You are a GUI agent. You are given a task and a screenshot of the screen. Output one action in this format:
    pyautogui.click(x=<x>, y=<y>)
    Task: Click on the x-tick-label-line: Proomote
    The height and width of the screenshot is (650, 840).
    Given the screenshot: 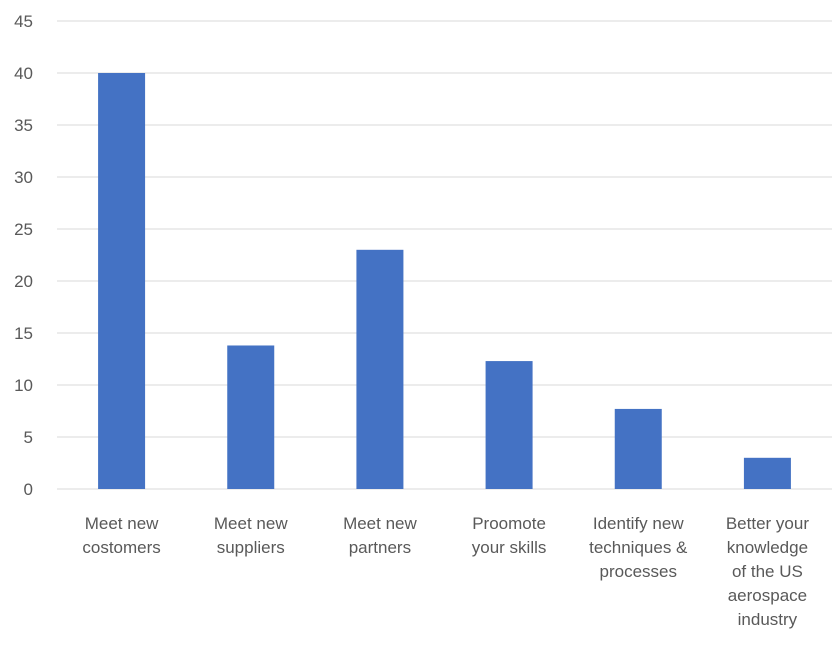 What is the action you would take?
    pyautogui.click(x=509, y=523)
    